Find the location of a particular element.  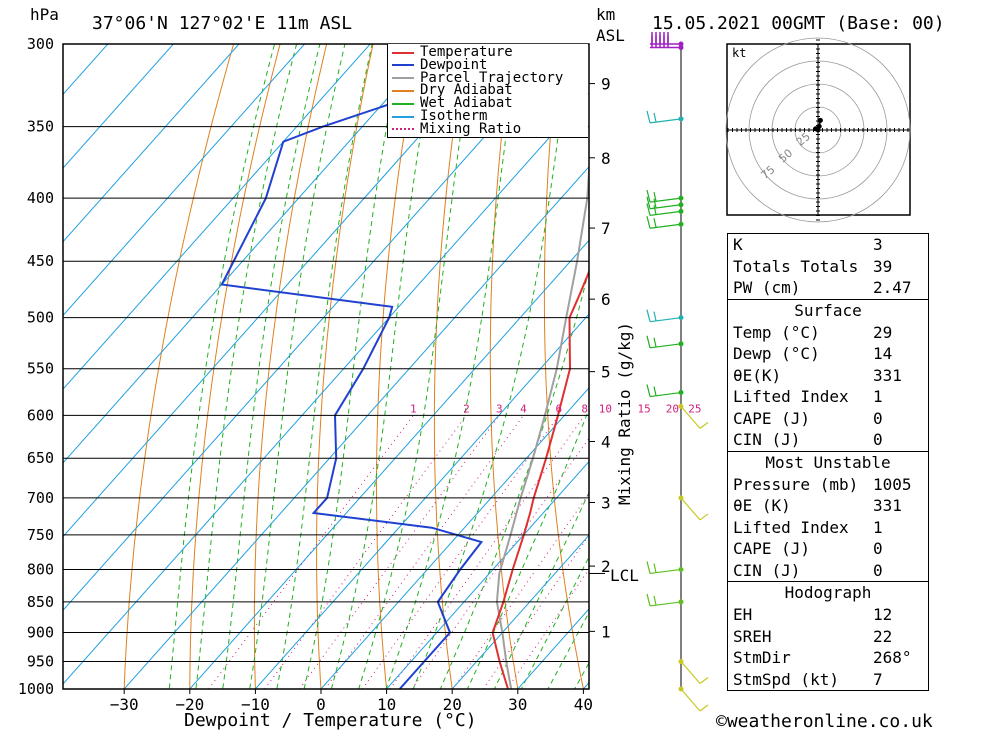

km-tick-label: 2 is located at coordinates (606, 566).